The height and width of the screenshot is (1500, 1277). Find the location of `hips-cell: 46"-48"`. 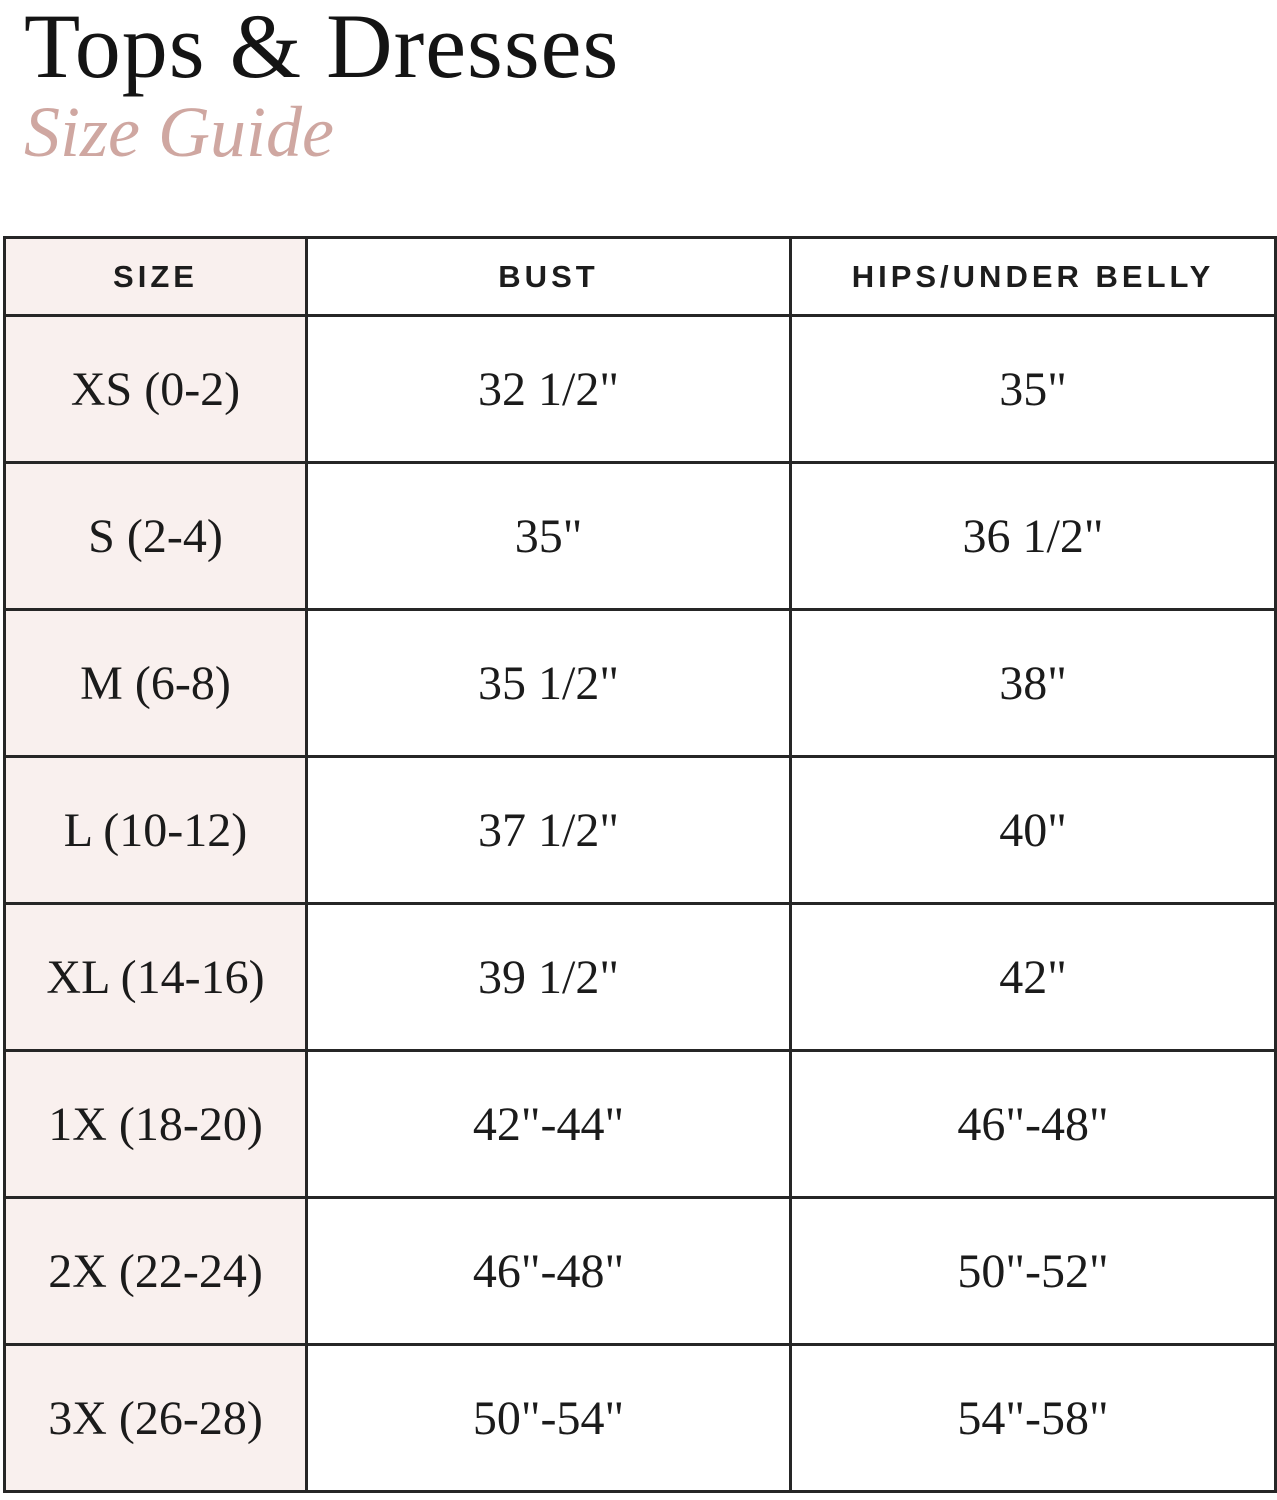

hips-cell: 46"-48" is located at coordinates (1033, 1124).